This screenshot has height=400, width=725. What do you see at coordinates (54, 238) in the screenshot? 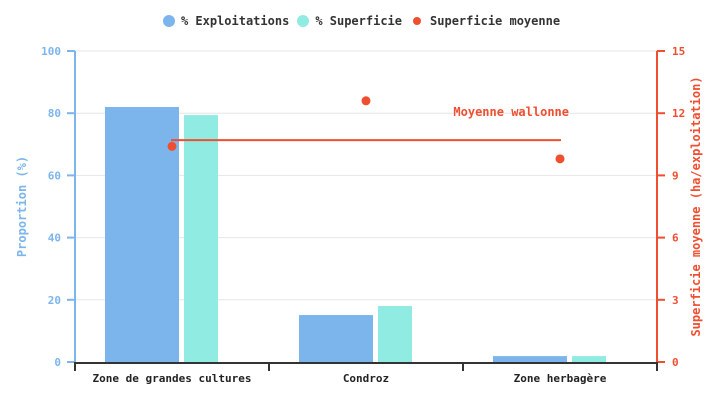
I see `left-axis-tick-label: 40` at bounding box center [54, 238].